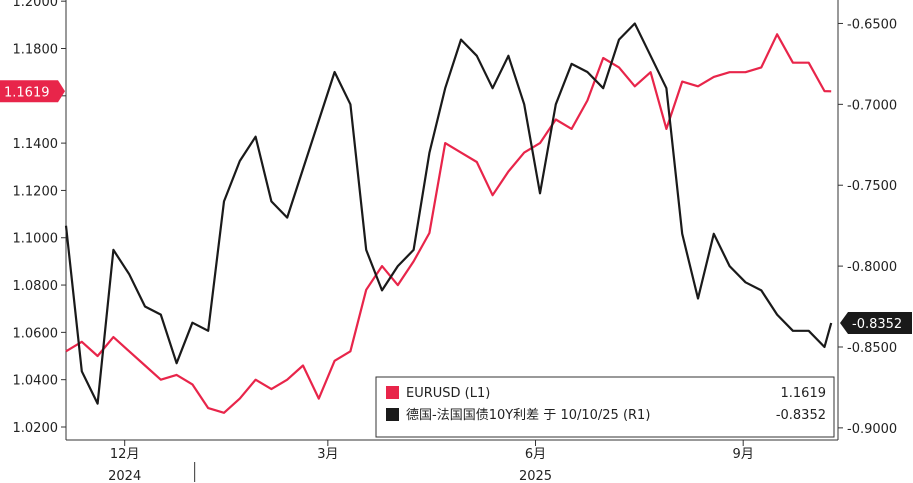 This screenshot has width=913, height=483. I want to click on right-tick-label: -0.8500, so click(872, 348).